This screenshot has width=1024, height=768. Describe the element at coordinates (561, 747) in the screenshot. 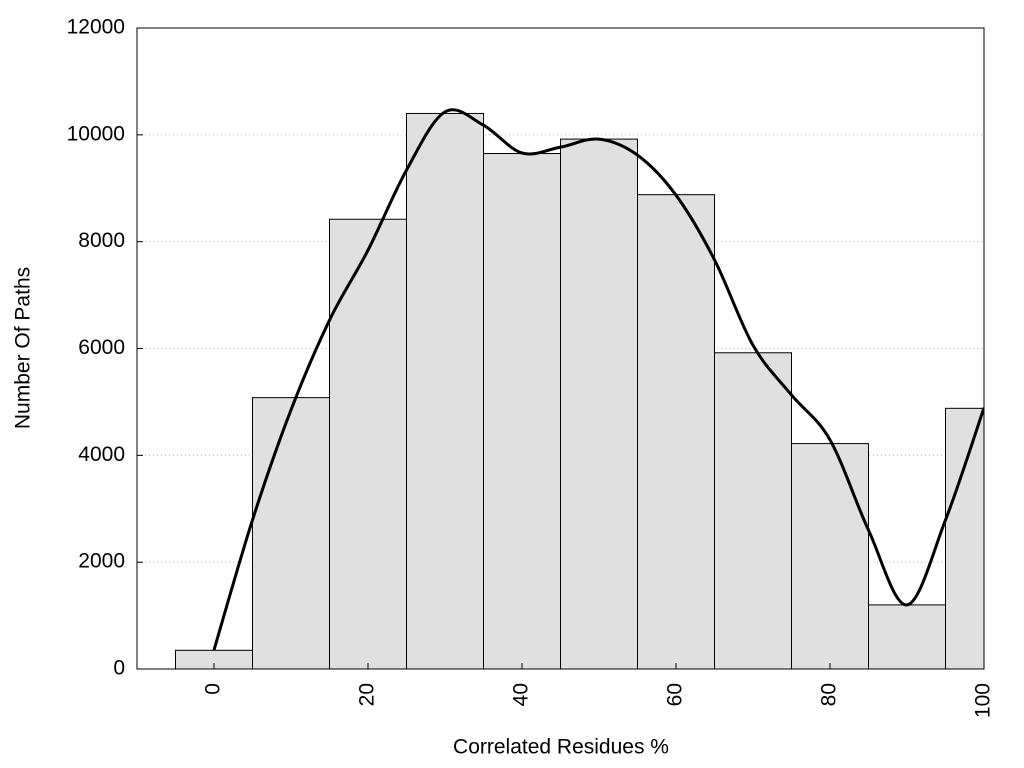

I see `x-axis-label: Correlated Residues %` at that location.